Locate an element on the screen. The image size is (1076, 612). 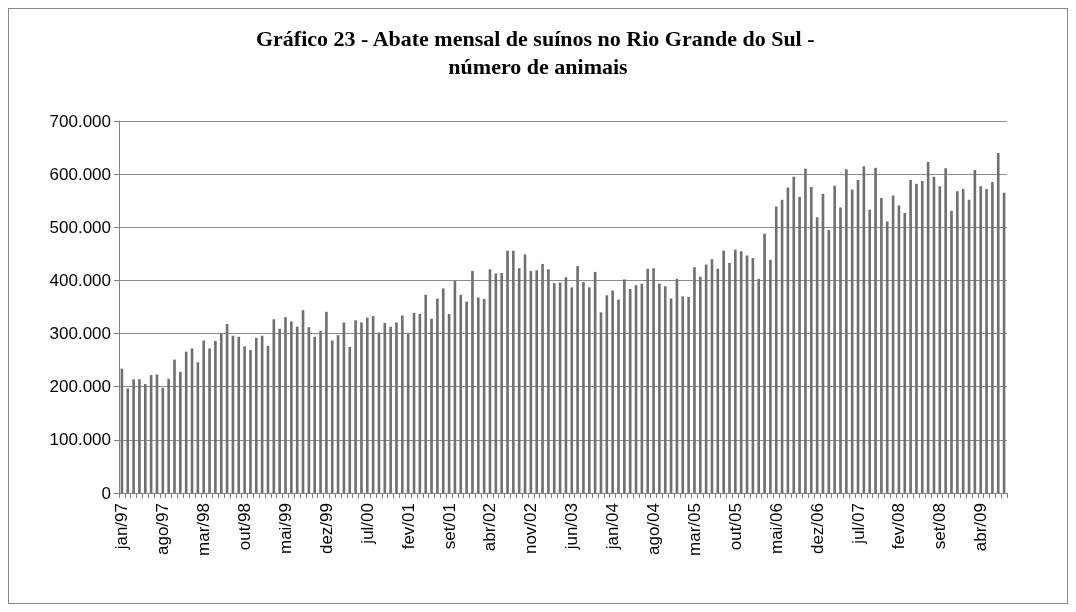
y-tick-label: 600.000 is located at coordinates (80, 174).